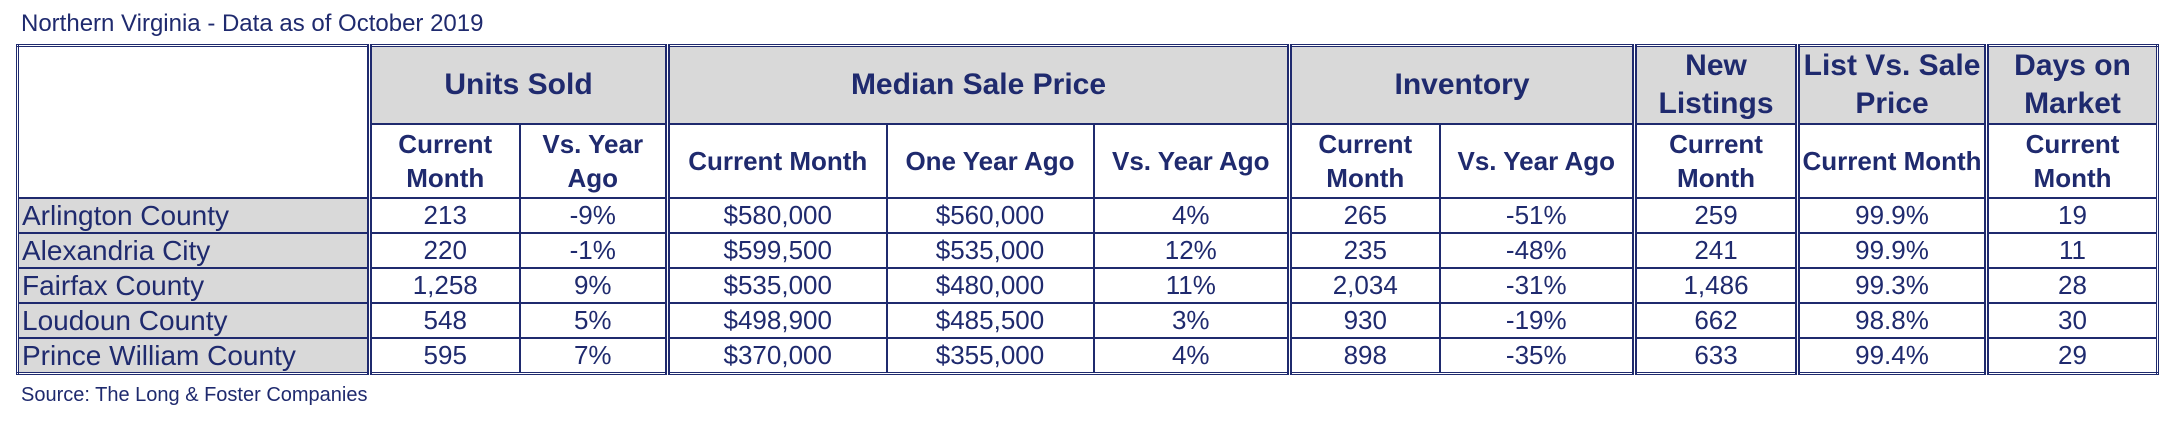  Describe the element at coordinates (2072, 356) in the screenshot. I see `days-on-market: 29` at that location.